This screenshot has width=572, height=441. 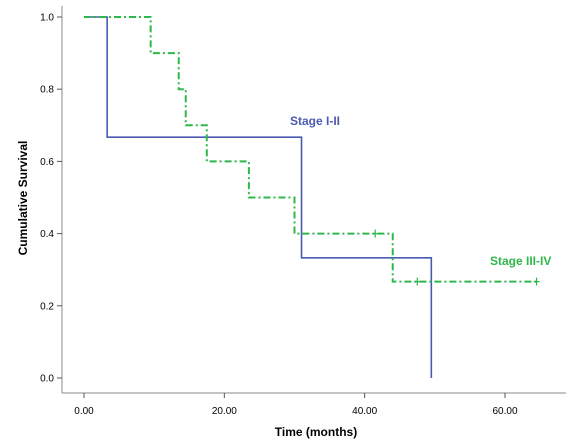 I want to click on x-axis: 0.00 20.00 40.00 60.00, so click(x=314, y=404).